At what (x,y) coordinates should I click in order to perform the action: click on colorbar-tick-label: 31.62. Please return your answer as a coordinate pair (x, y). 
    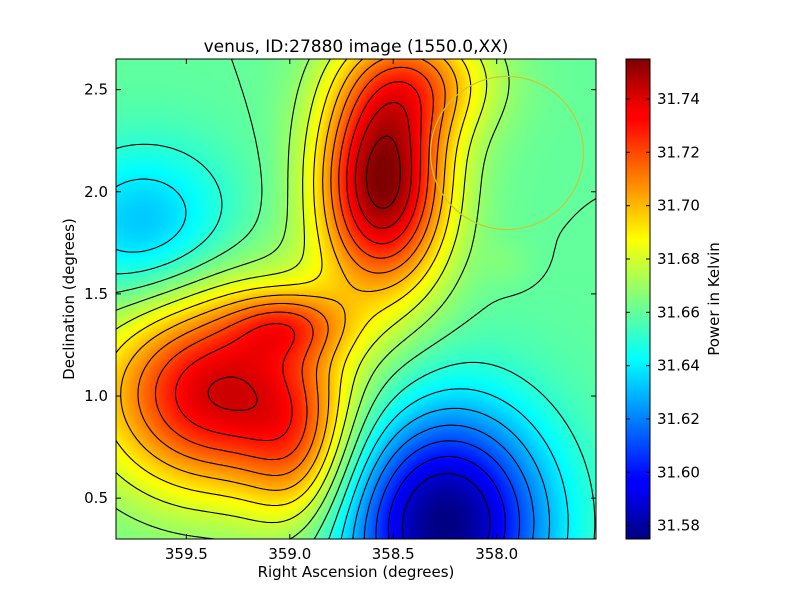
    Looking at the image, I should click on (678, 419).